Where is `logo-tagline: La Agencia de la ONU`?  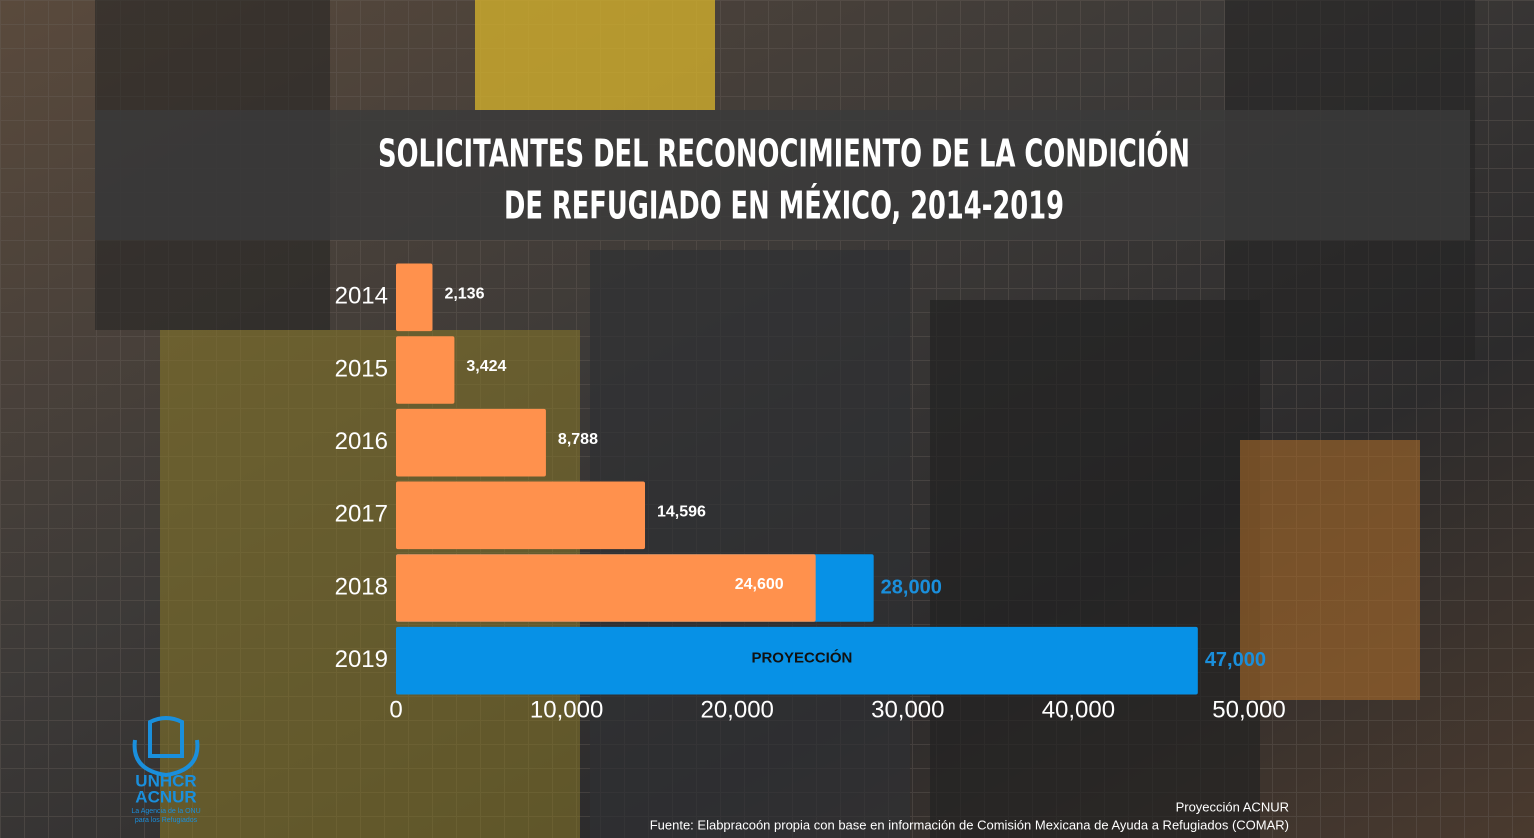
logo-tagline: La Agencia de la ONU is located at coordinates (165, 811).